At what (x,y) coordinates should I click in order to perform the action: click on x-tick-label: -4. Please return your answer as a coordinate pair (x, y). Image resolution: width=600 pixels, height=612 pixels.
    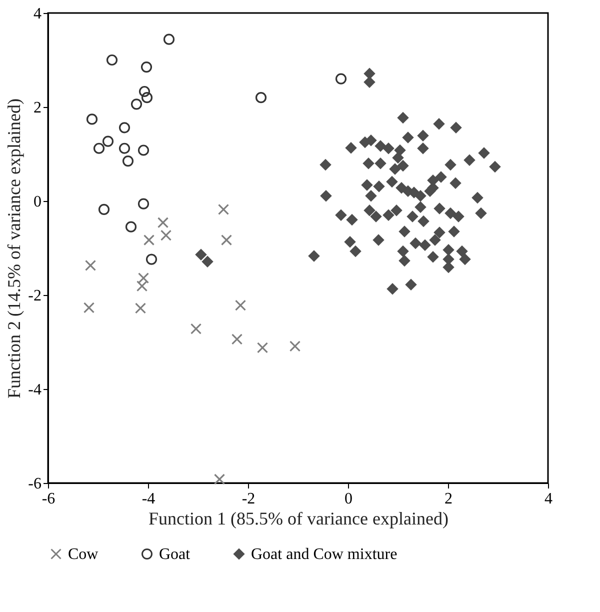
    Looking at the image, I should click on (149, 499).